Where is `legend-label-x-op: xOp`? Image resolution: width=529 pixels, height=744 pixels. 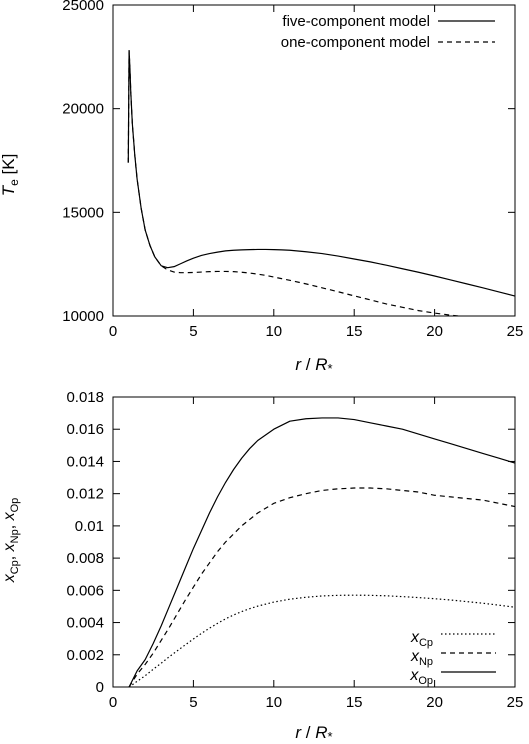
legend-label-x-op: xOp is located at coordinates (421, 677).